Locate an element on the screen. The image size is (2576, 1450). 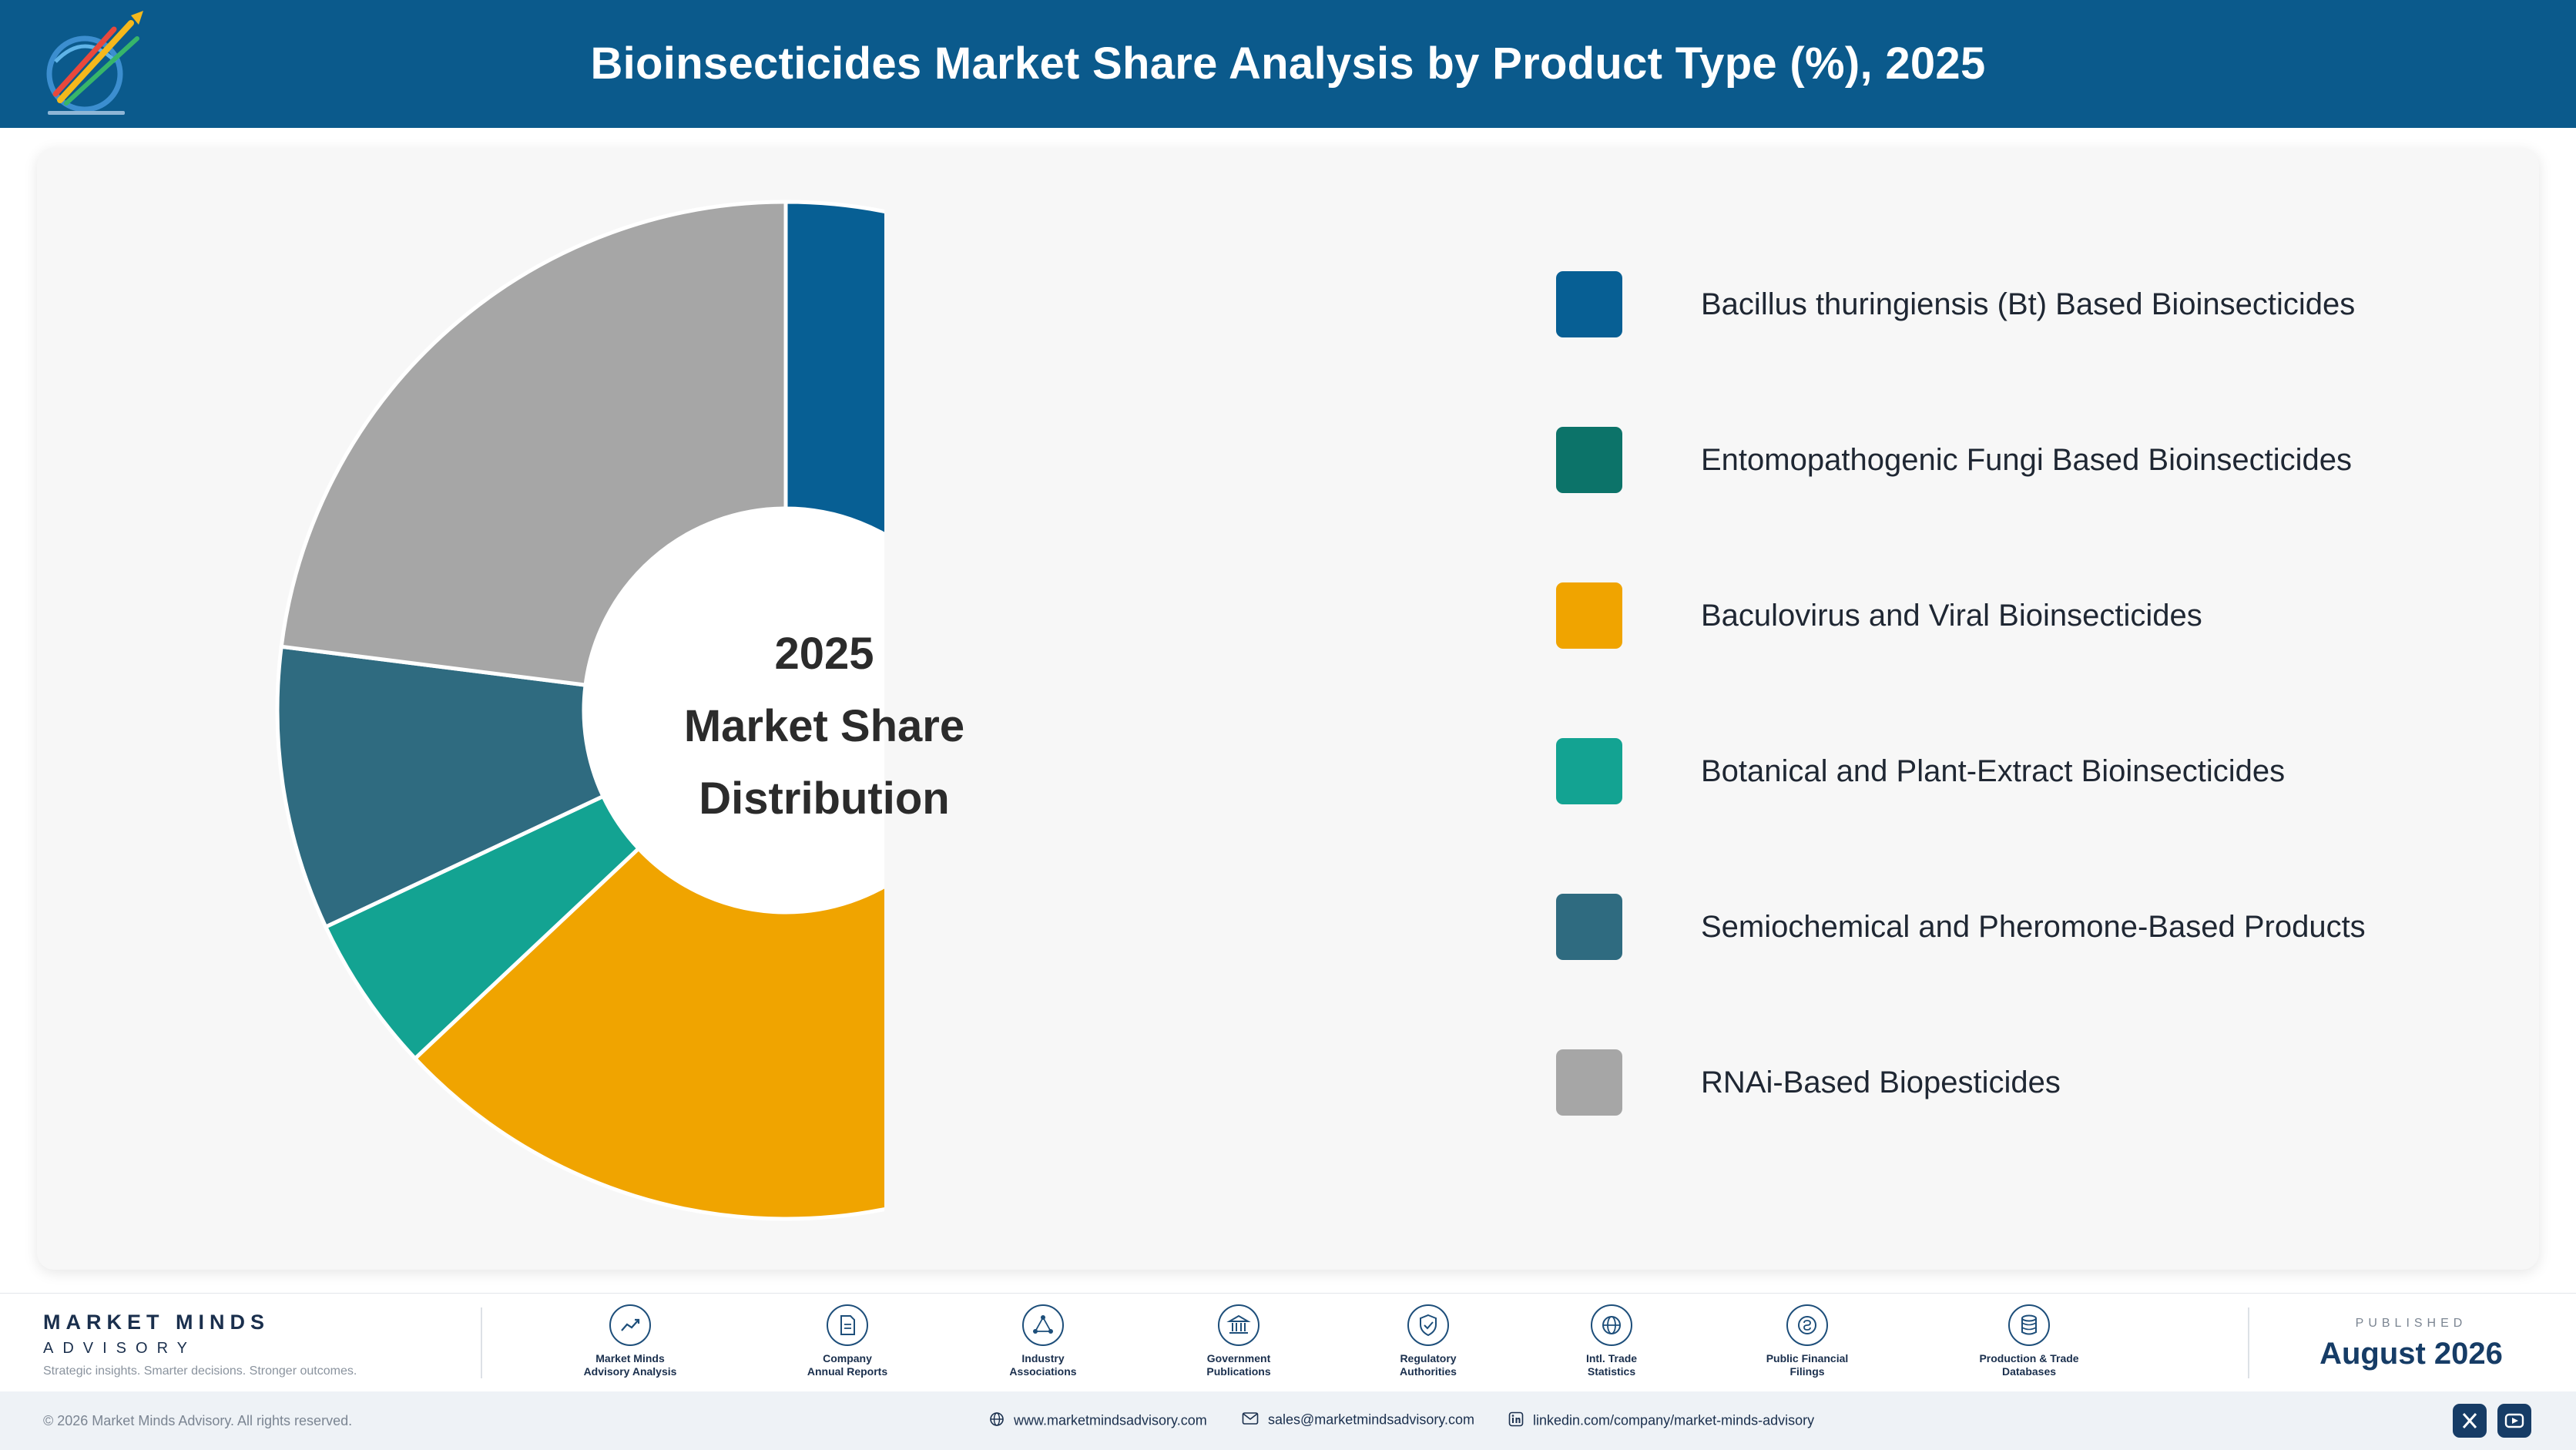
source-item: Government Publications is located at coordinates (1238, 1341).